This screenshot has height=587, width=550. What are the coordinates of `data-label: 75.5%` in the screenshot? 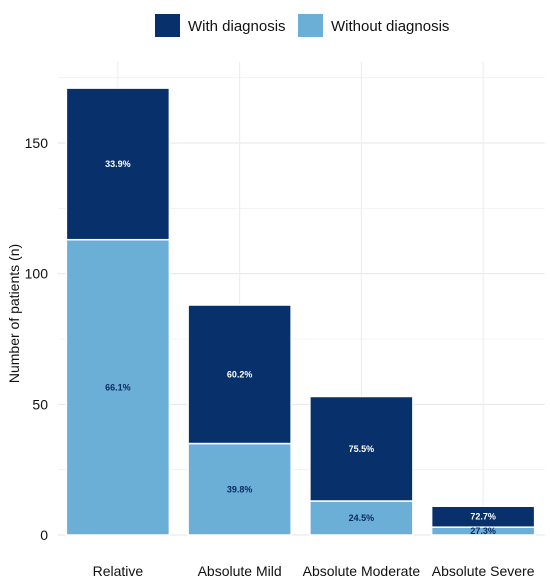 It's located at (362, 449).